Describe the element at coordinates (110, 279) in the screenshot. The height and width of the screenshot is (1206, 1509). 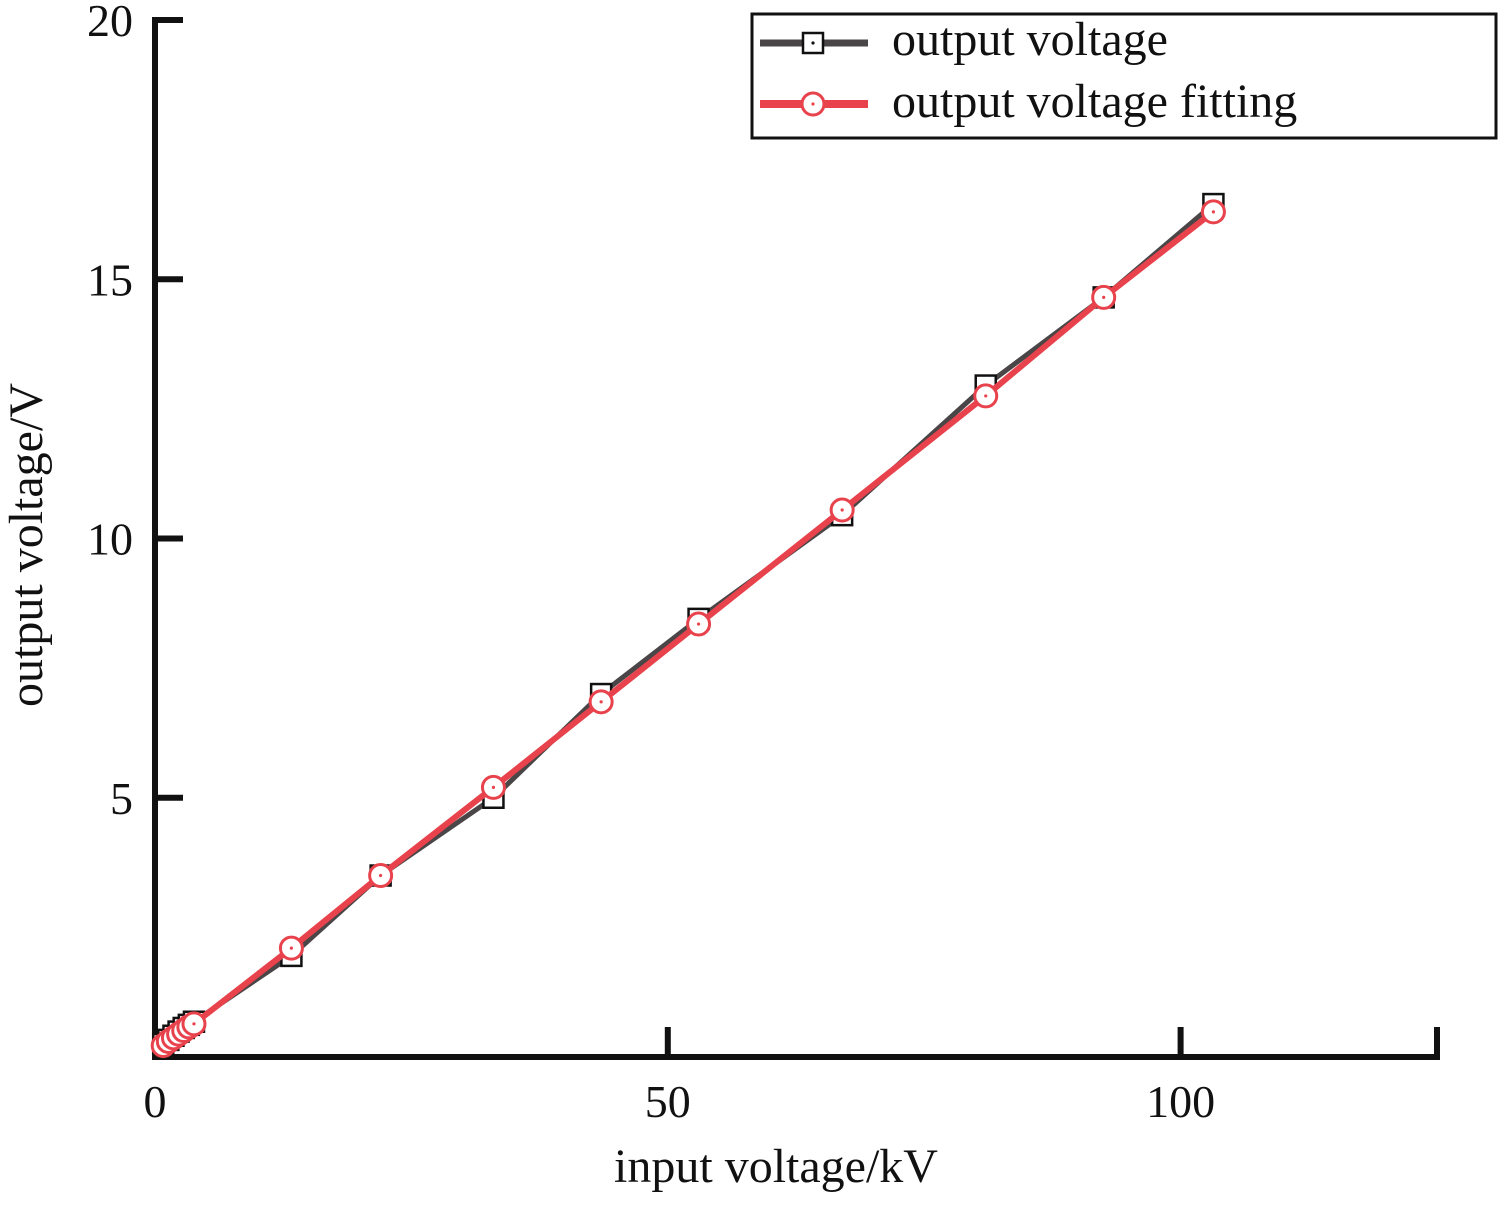
I see `y-tick-label-15: 15` at that location.